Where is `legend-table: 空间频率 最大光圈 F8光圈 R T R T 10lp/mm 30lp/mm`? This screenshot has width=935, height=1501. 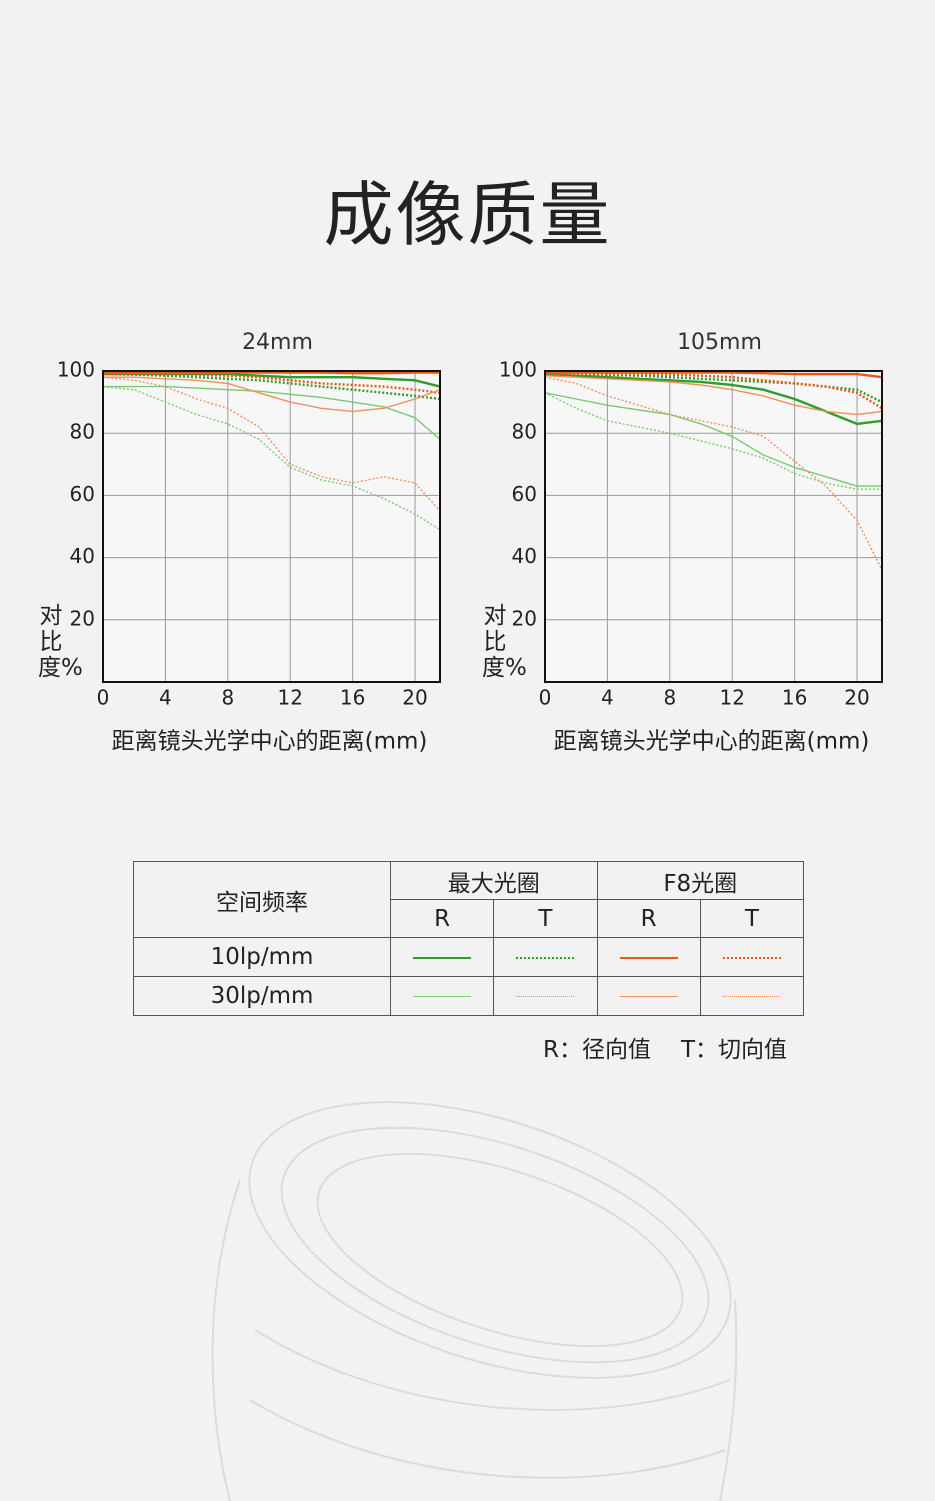 legend-table: 空间频率 最大光圈 F8光圈 R T R T 10lp/mm 30lp/mm is located at coordinates (469, 938).